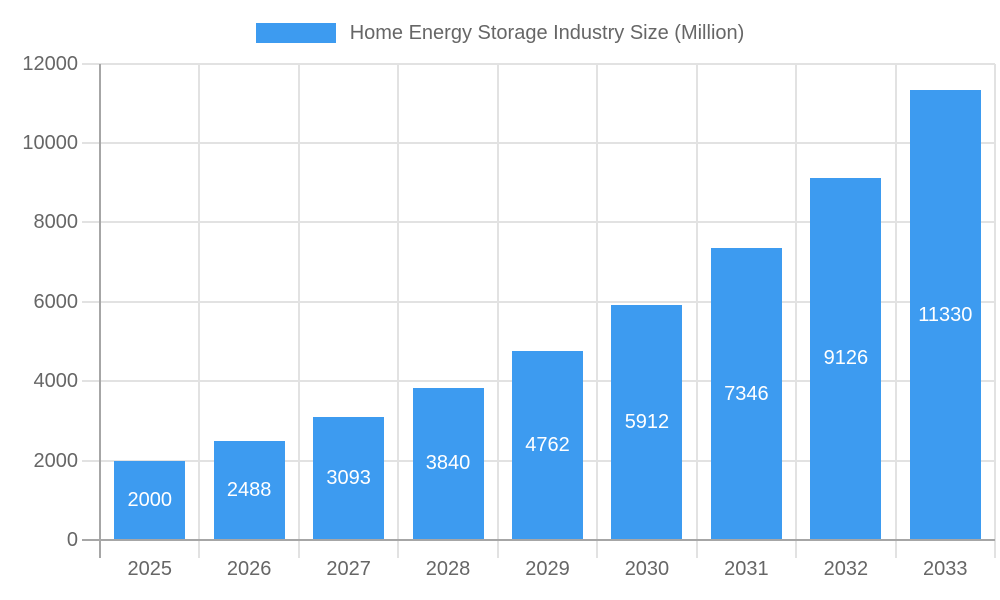  Describe the element at coordinates (72, 540) in the screenshot. I see `y-tick-label: 0` at that location.